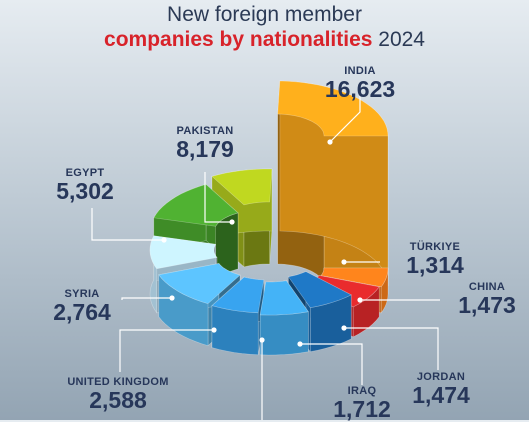  I want to click on label-united-kingdom-name: UNITED KINGDOM, so click(118, 382).